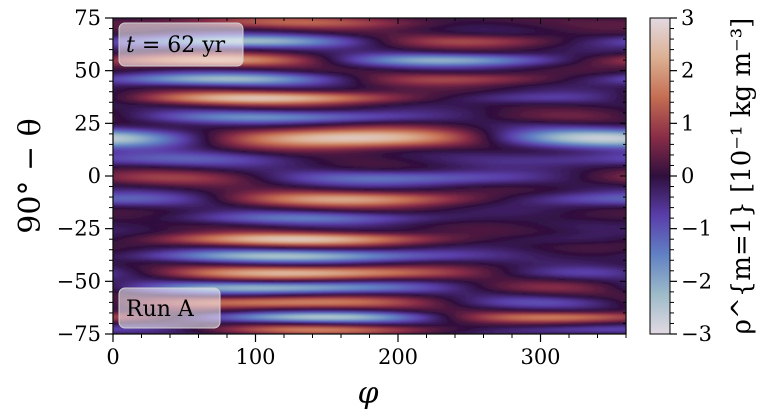  I want to click on y-tick-label: 25, so click(87, 123).